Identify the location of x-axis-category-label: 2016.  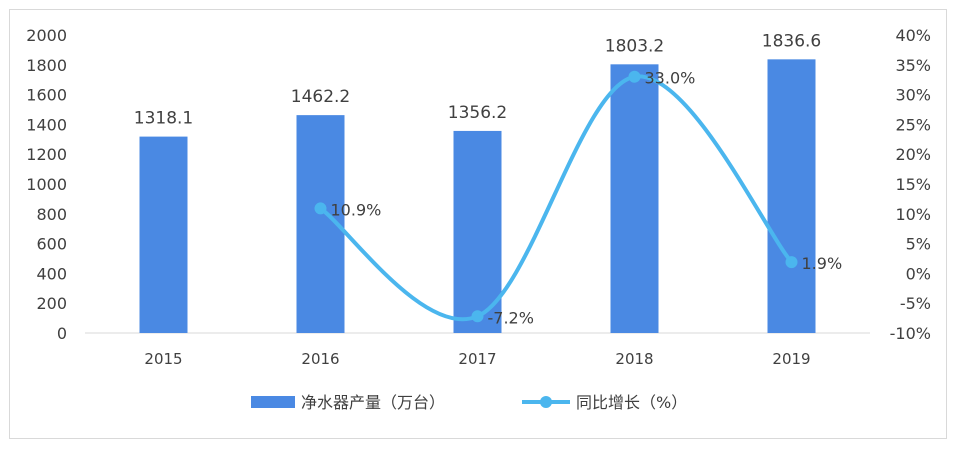
(320, 359).